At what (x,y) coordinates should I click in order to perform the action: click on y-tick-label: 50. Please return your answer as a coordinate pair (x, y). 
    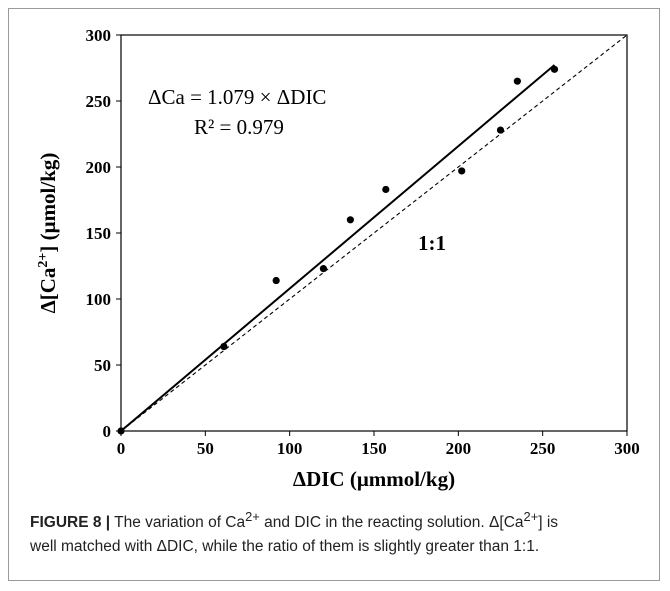
    Looking at the image, I should click on (102, 365).